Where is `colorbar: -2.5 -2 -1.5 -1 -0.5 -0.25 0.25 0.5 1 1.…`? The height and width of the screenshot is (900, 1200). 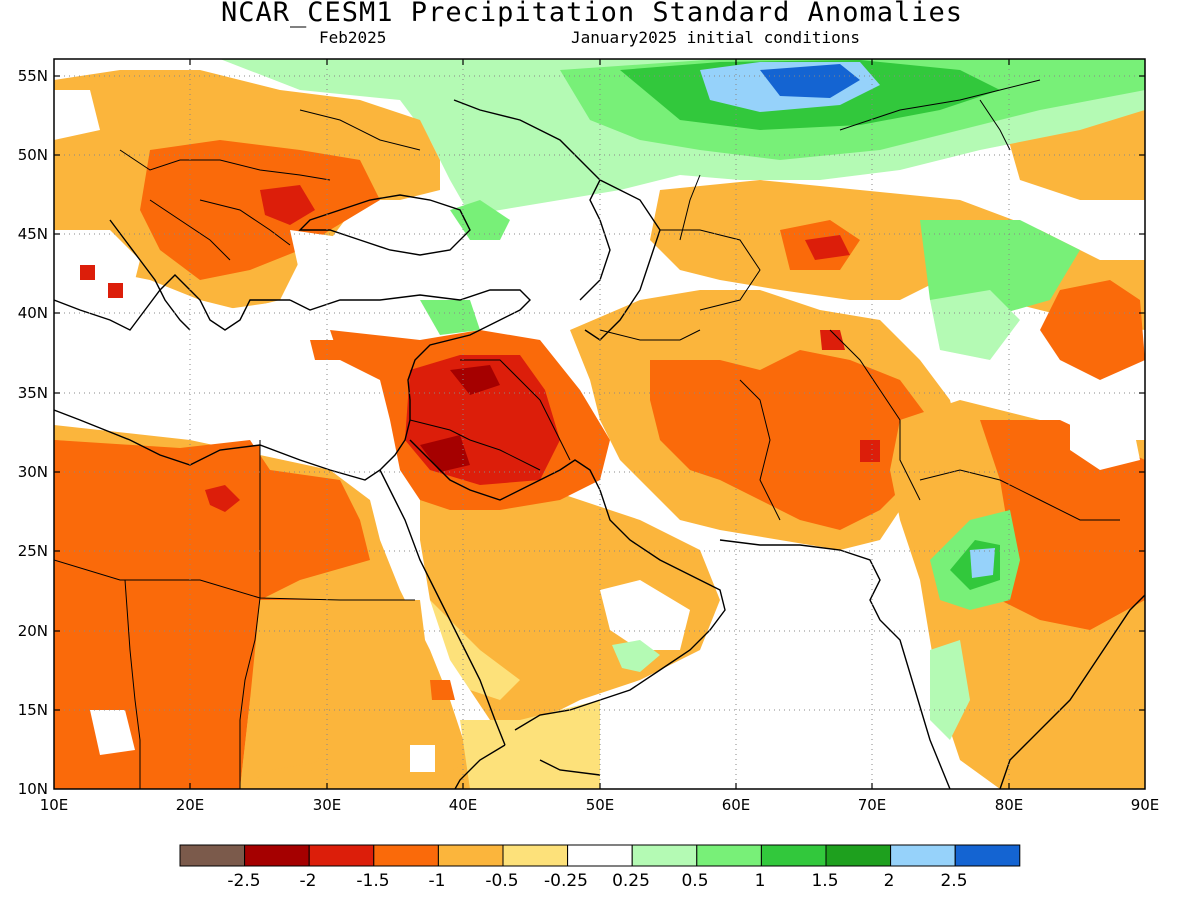 colorbar: -2.5 -2 -1.5 -1 -0.5 -0.25 0.25 0.5 1 1.… is located at coordinates (600, 867).